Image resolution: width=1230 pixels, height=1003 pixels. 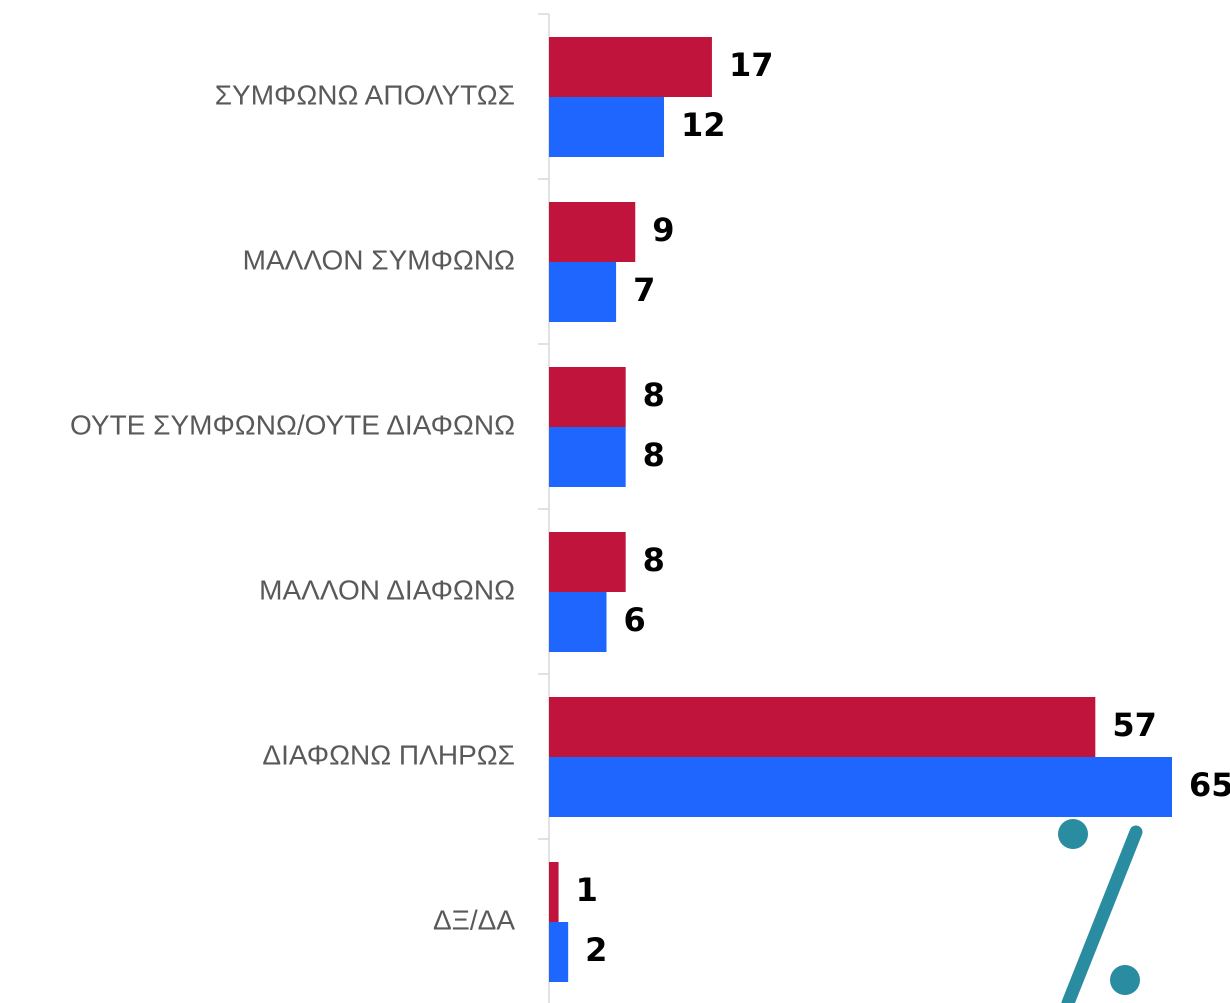 What do you see at coordinates (365, 94) in the screenshot?
I see `category-label: ΣΥΜΦΩΝΩ ΑΠΟΛΥΤΩΣ` at bounding box center [365, 94].